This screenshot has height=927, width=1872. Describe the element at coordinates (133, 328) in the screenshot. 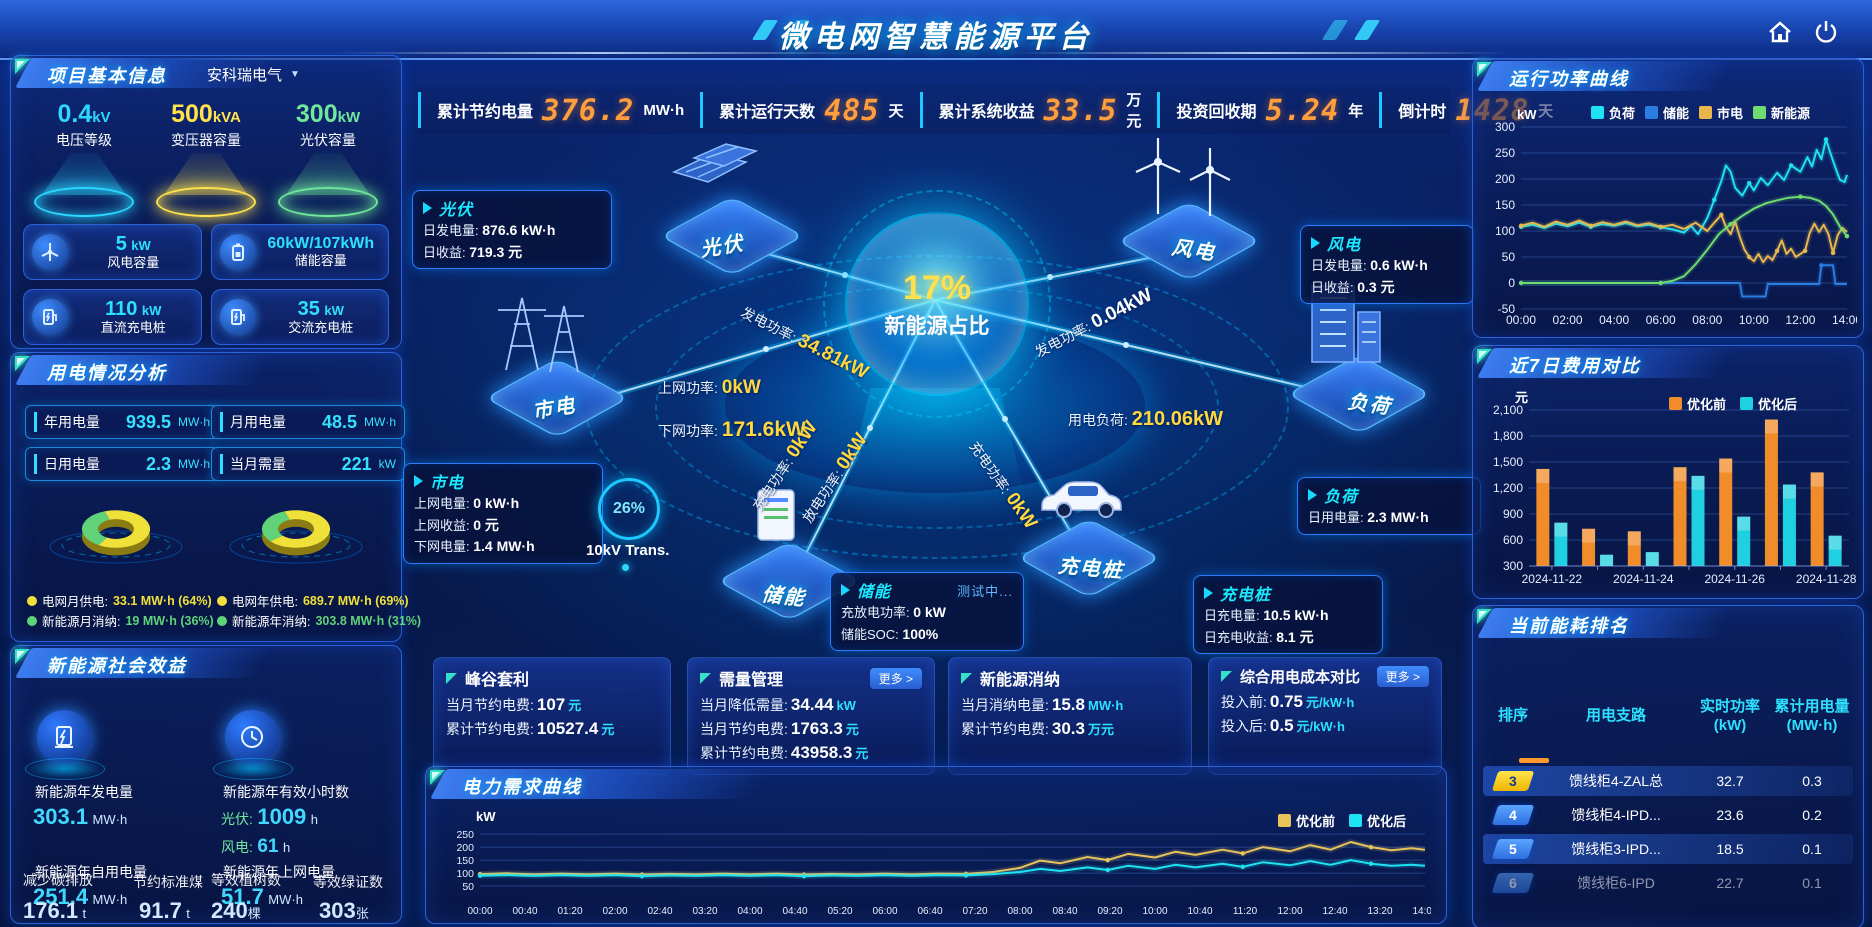

I see `card-label: 直流充电桩` at that location.